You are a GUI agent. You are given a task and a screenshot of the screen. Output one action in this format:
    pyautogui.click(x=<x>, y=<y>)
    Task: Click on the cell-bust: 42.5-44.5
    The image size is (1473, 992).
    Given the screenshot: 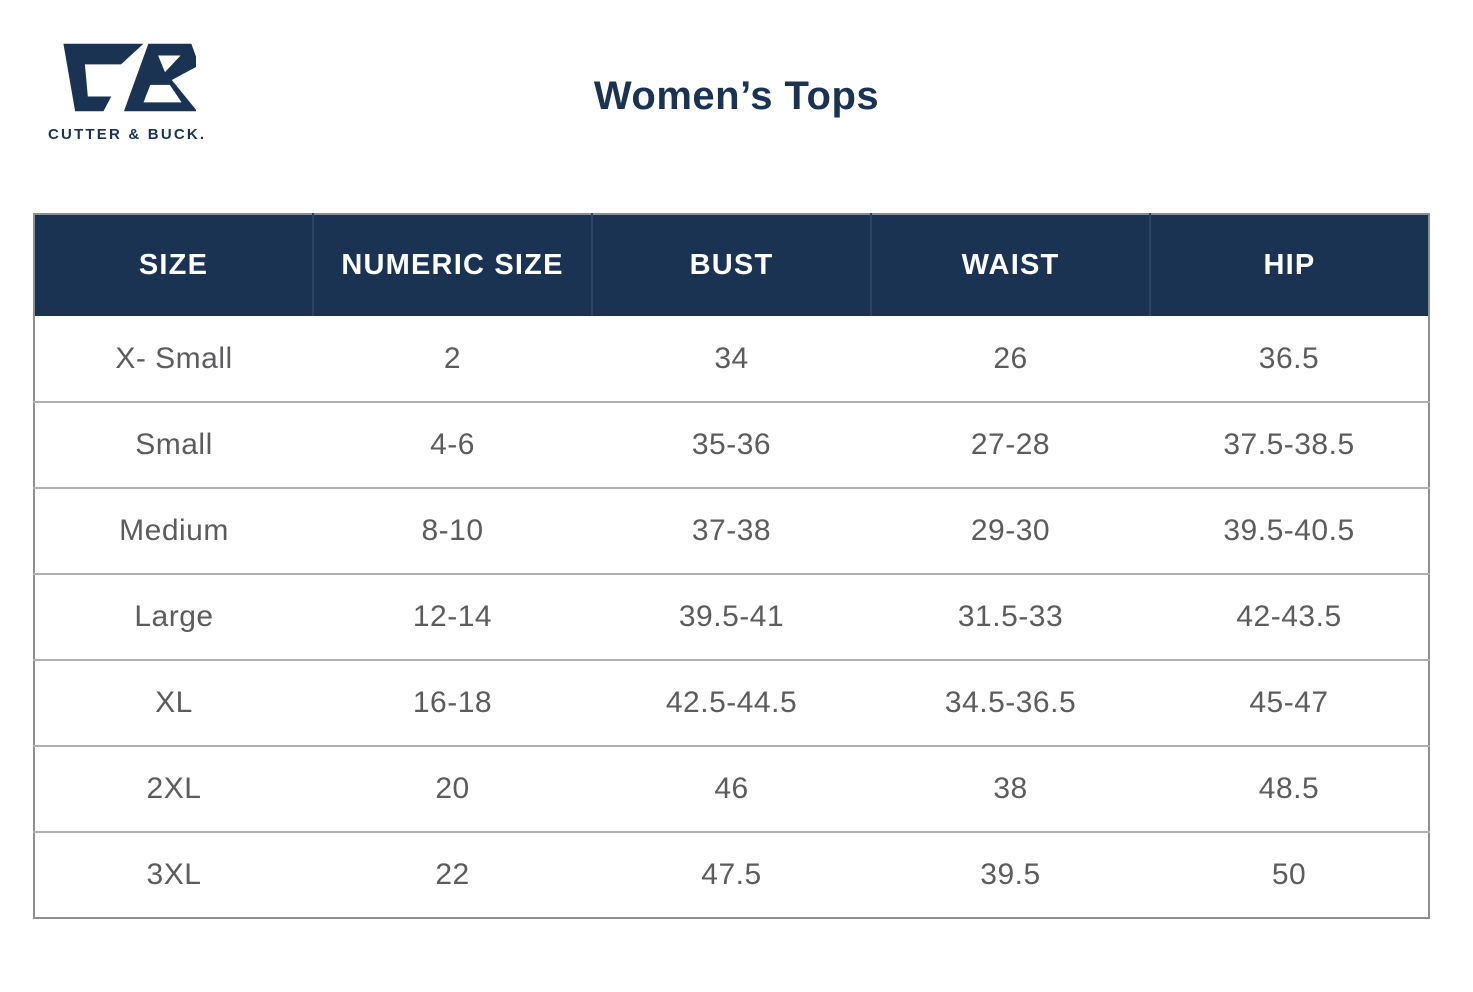 What is the action you would take?
    pyautogui.click(x=731, y=702)
    